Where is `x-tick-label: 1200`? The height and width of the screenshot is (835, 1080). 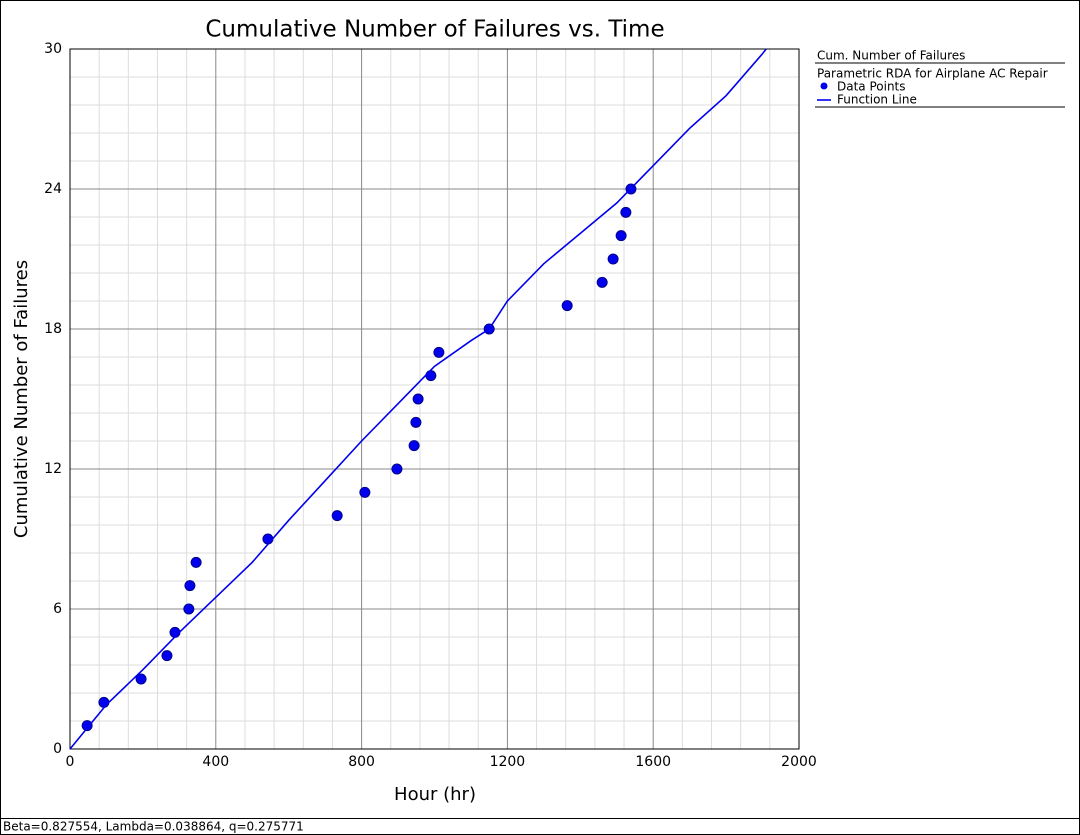 x-tick-label: 1200 is located at coordinates (508, 762).